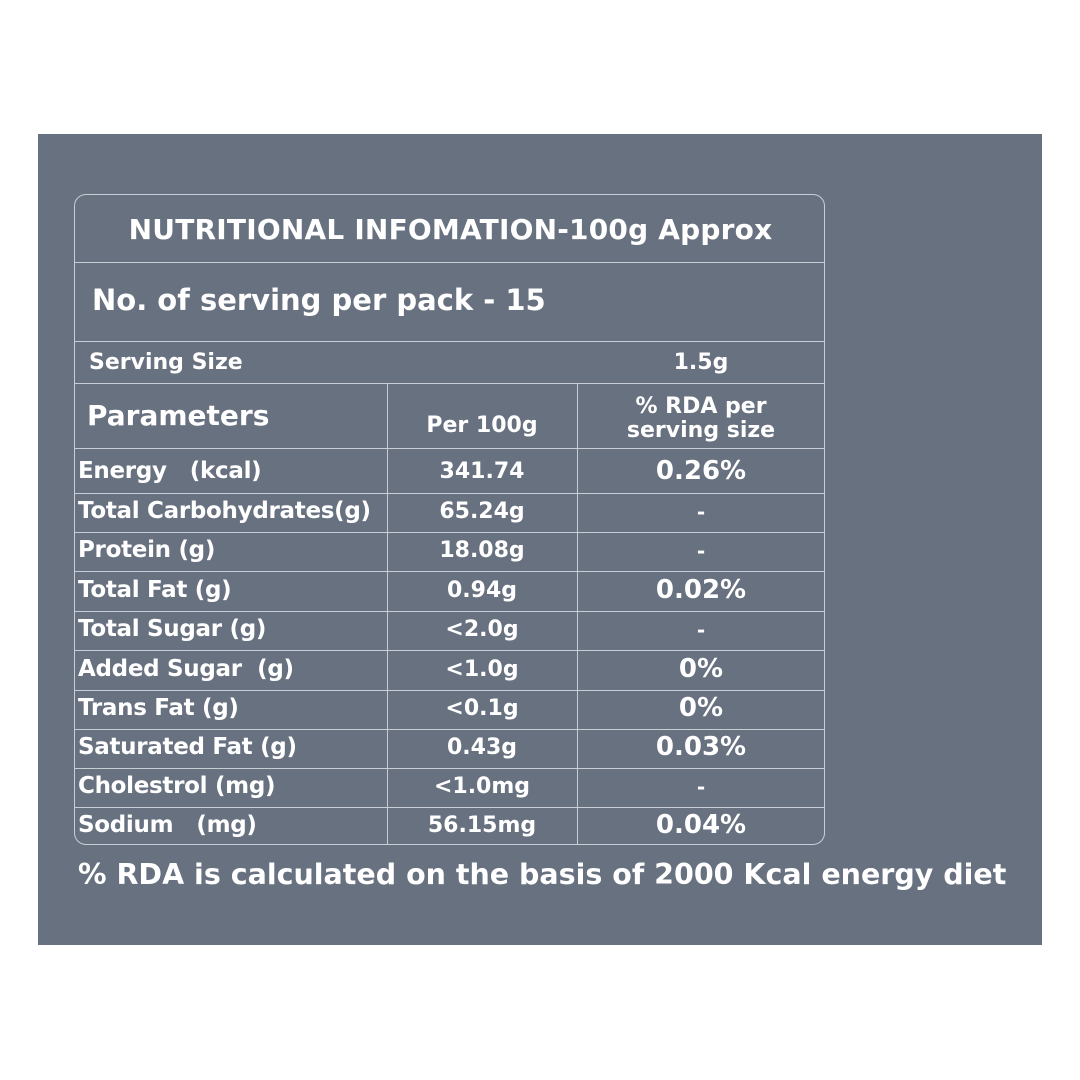  What do you see at coordinates (701, 406) in the screenshot?
I see `header-rda-line1: % RDA per` at bounding box center [701, 406].